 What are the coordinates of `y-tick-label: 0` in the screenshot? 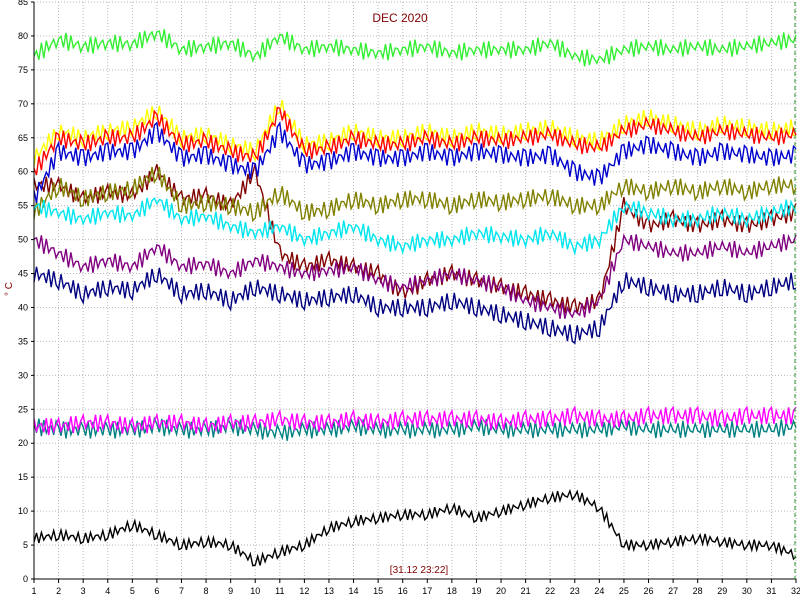 It's located at (25, 579).